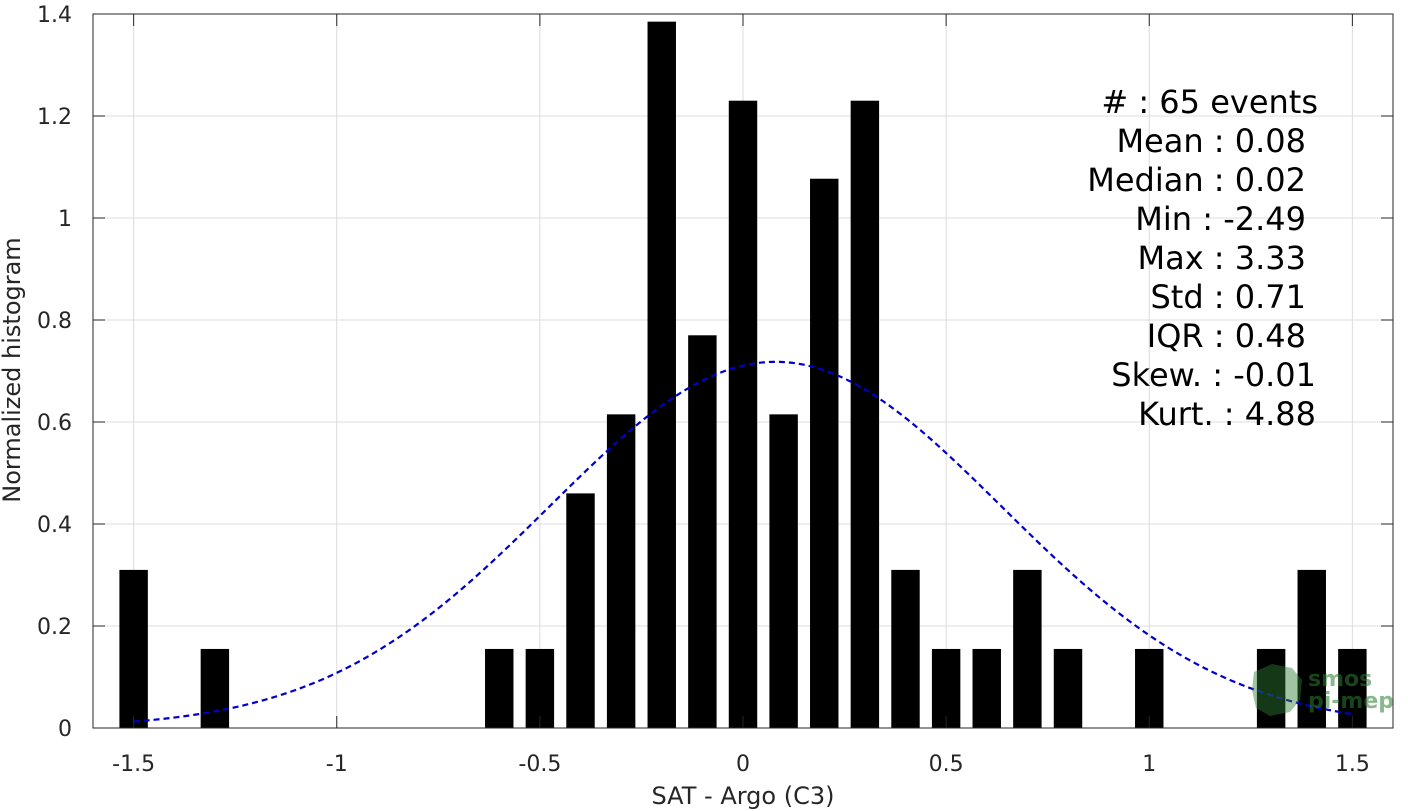 This screenshot has width=1408, height=811. Describe the element at coordinates (1351, 701) in the screenshot. I see `watermark-line-2: pi-mep` at that location.